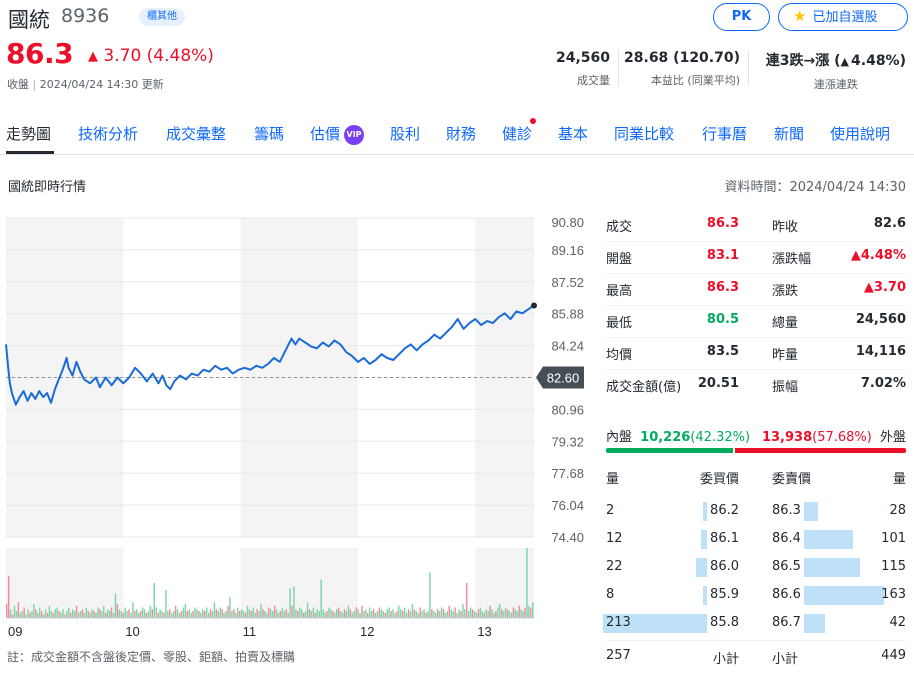 The height and width of the screenshot is (680, 914). I want to click on tab-chips: 籌碼, so click(269, 134).